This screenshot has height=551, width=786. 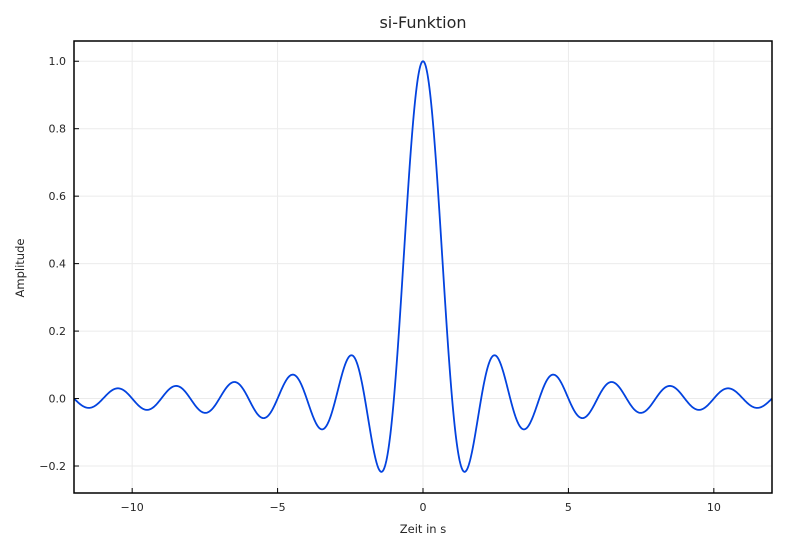 I want to click on y-axis-label: Amplitude, so click(x=20, y=268).